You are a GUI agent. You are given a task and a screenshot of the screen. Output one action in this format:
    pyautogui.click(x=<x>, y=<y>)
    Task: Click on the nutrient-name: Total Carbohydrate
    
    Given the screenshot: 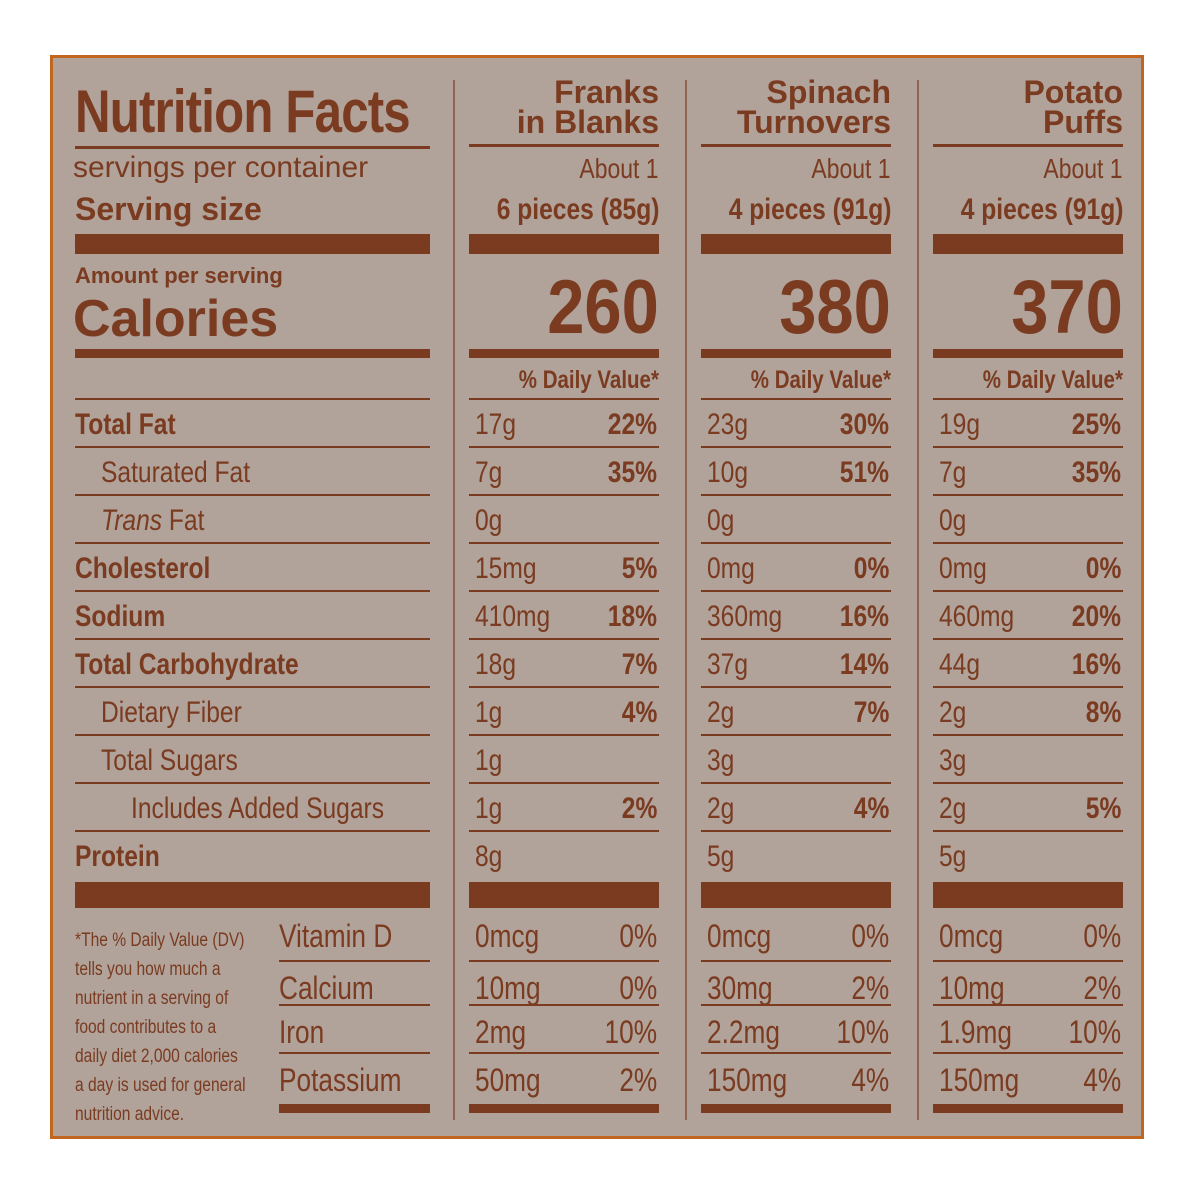 What is the action you would take?
    pyautogui.click(x=187, y=664)
    